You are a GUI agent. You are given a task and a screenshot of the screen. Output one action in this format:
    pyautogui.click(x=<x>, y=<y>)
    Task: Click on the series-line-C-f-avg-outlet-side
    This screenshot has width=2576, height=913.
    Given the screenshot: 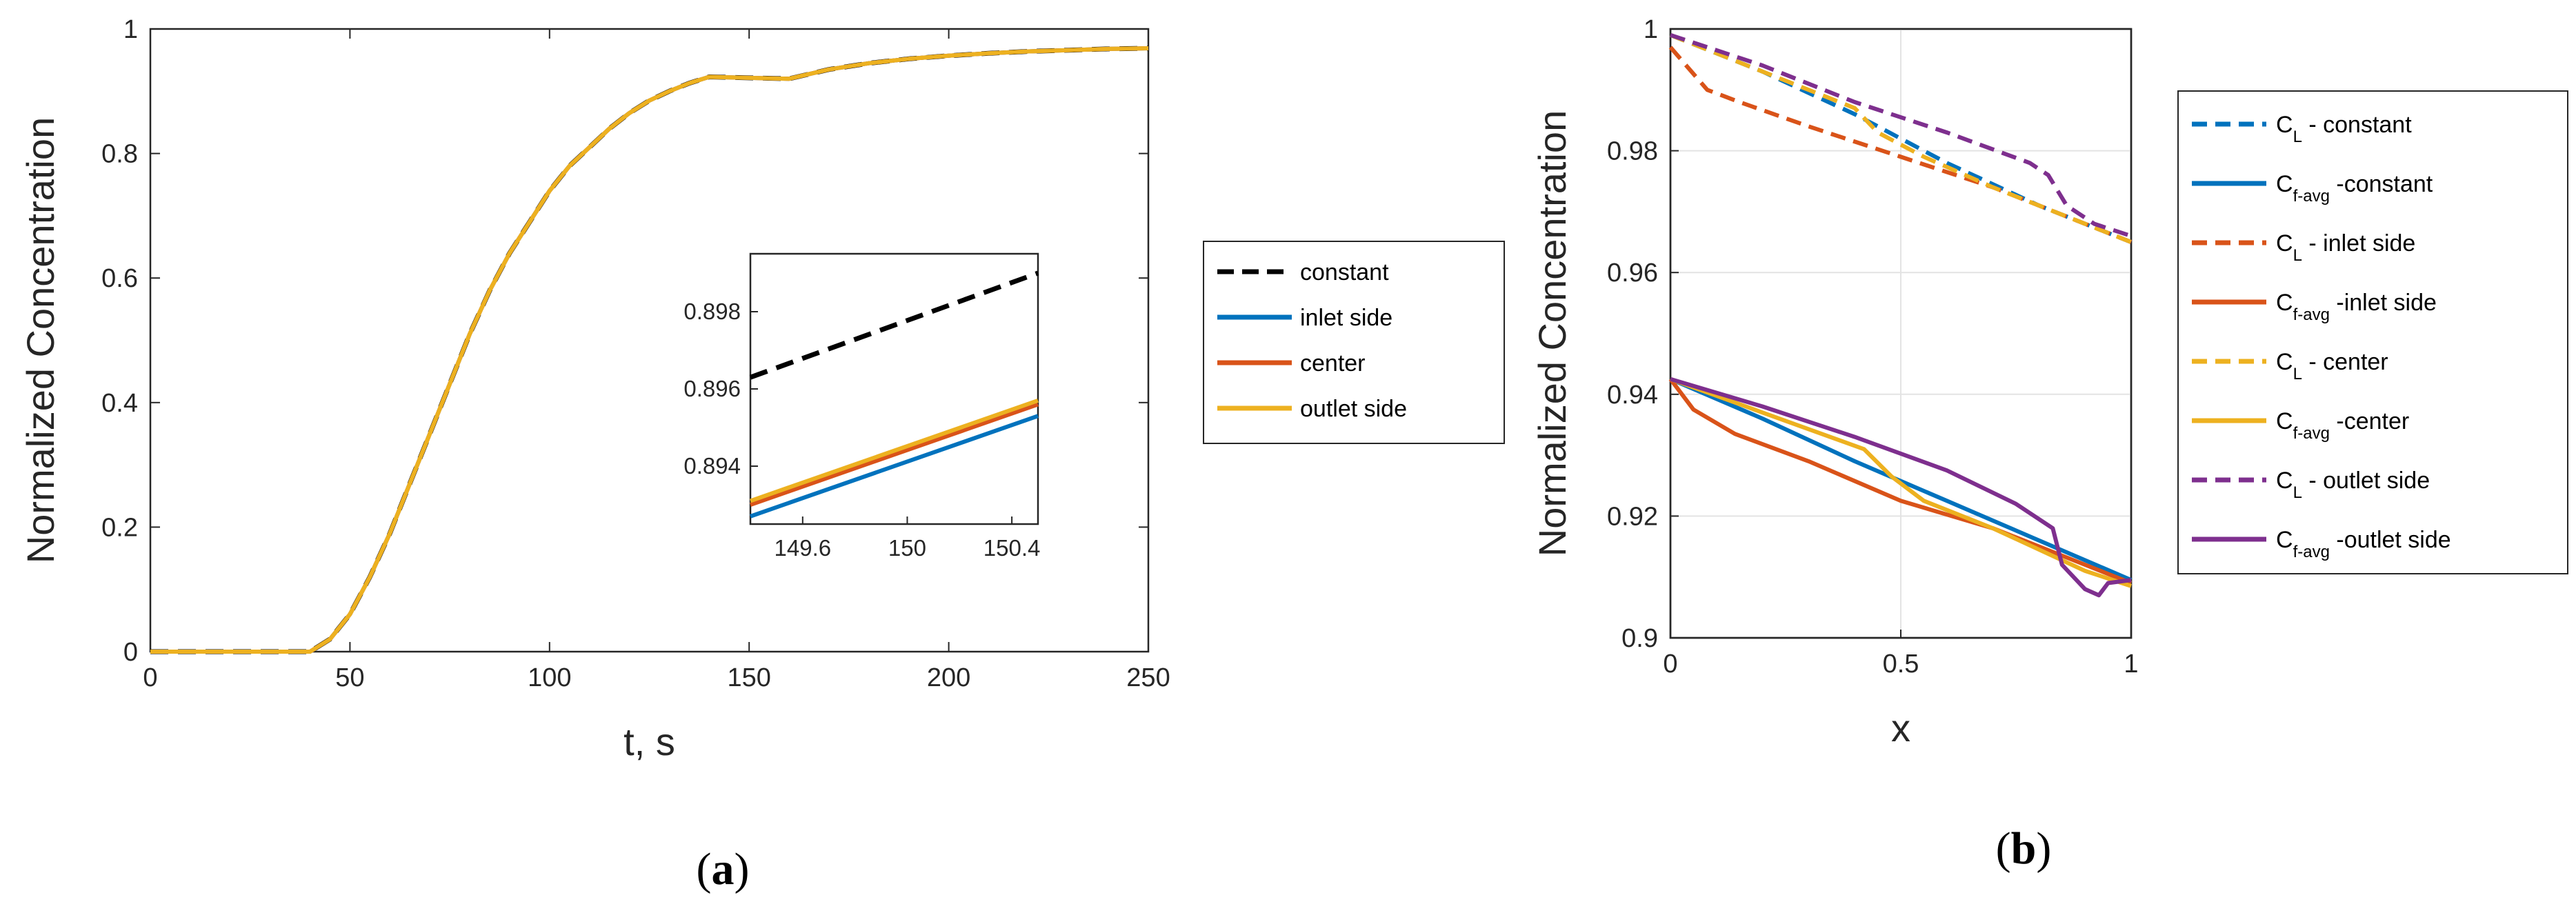 What is the action you would take?
    pyautogui.click(x=1901, y=487)
    